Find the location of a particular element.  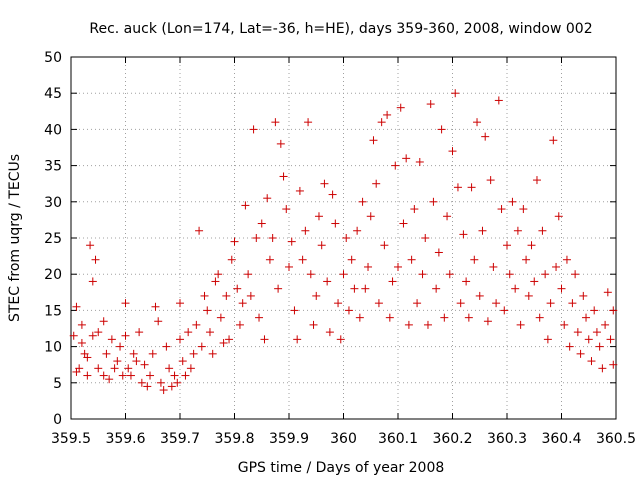

y-tick-label: 15 is located at coordinates (53, 311).